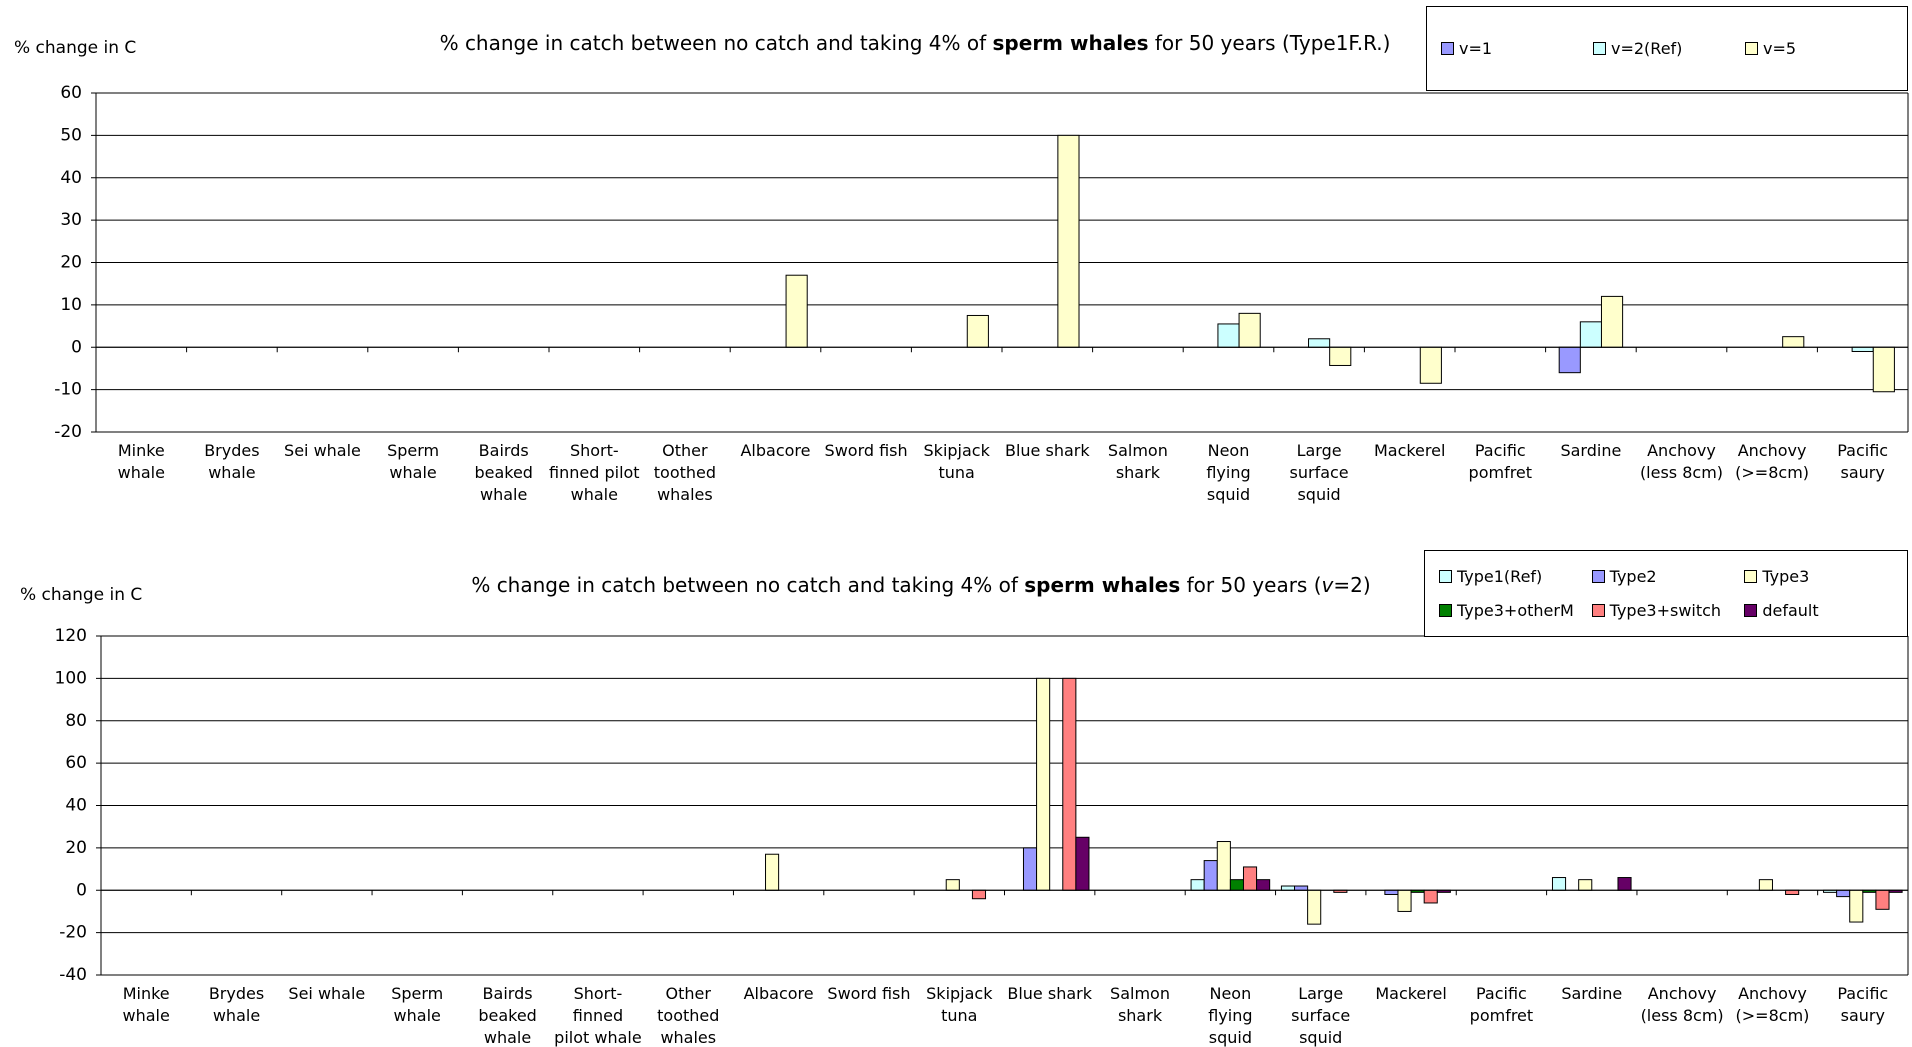 The image size is (1912, 1047). What do you see at coordinates (866, 450) in the screenshot?
I see `x-tick-label: Sword fish` at bounding box center [866, 450].